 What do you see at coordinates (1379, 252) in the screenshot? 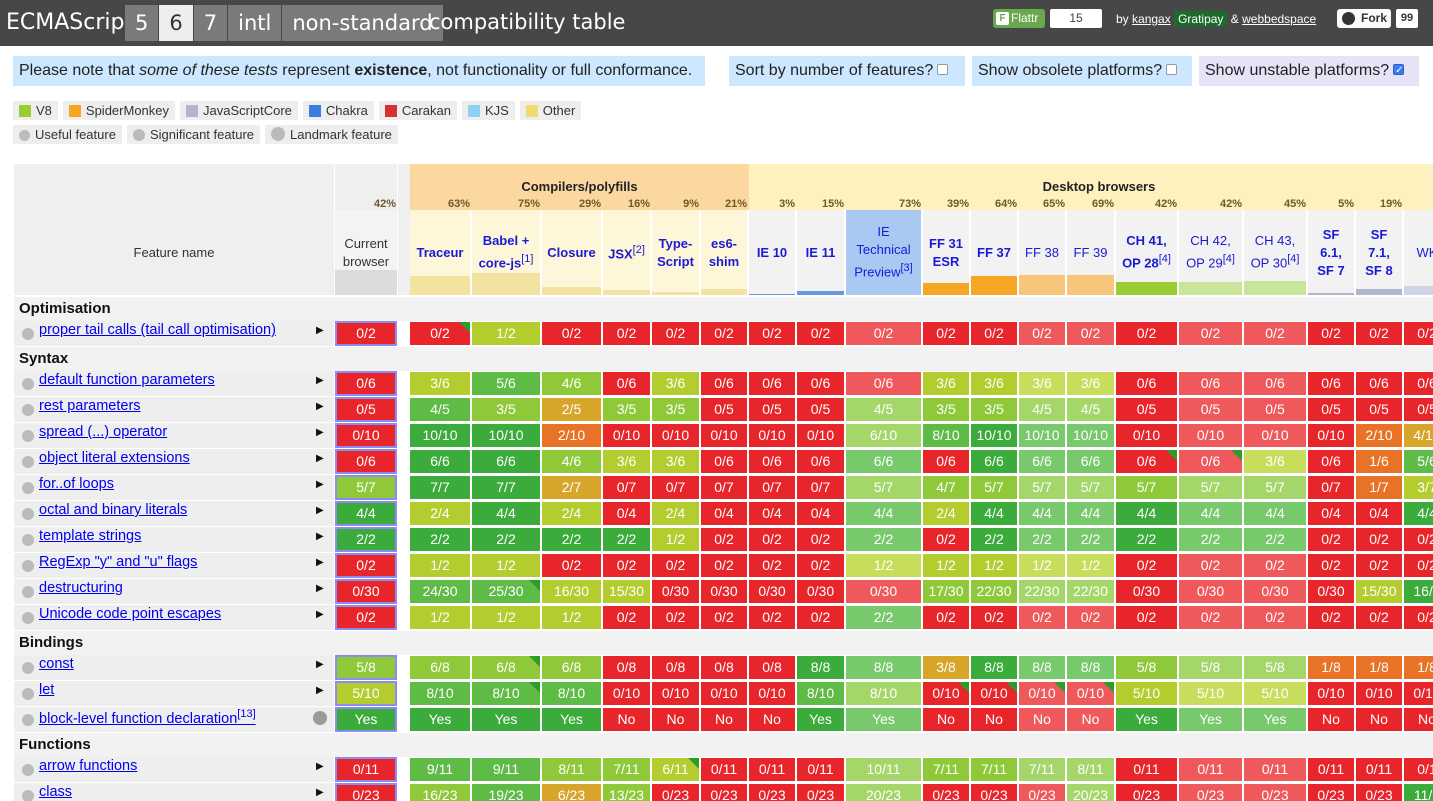
I see `column-header-17: SF 7.1, SF 8` at bounding box center [1379, 252].